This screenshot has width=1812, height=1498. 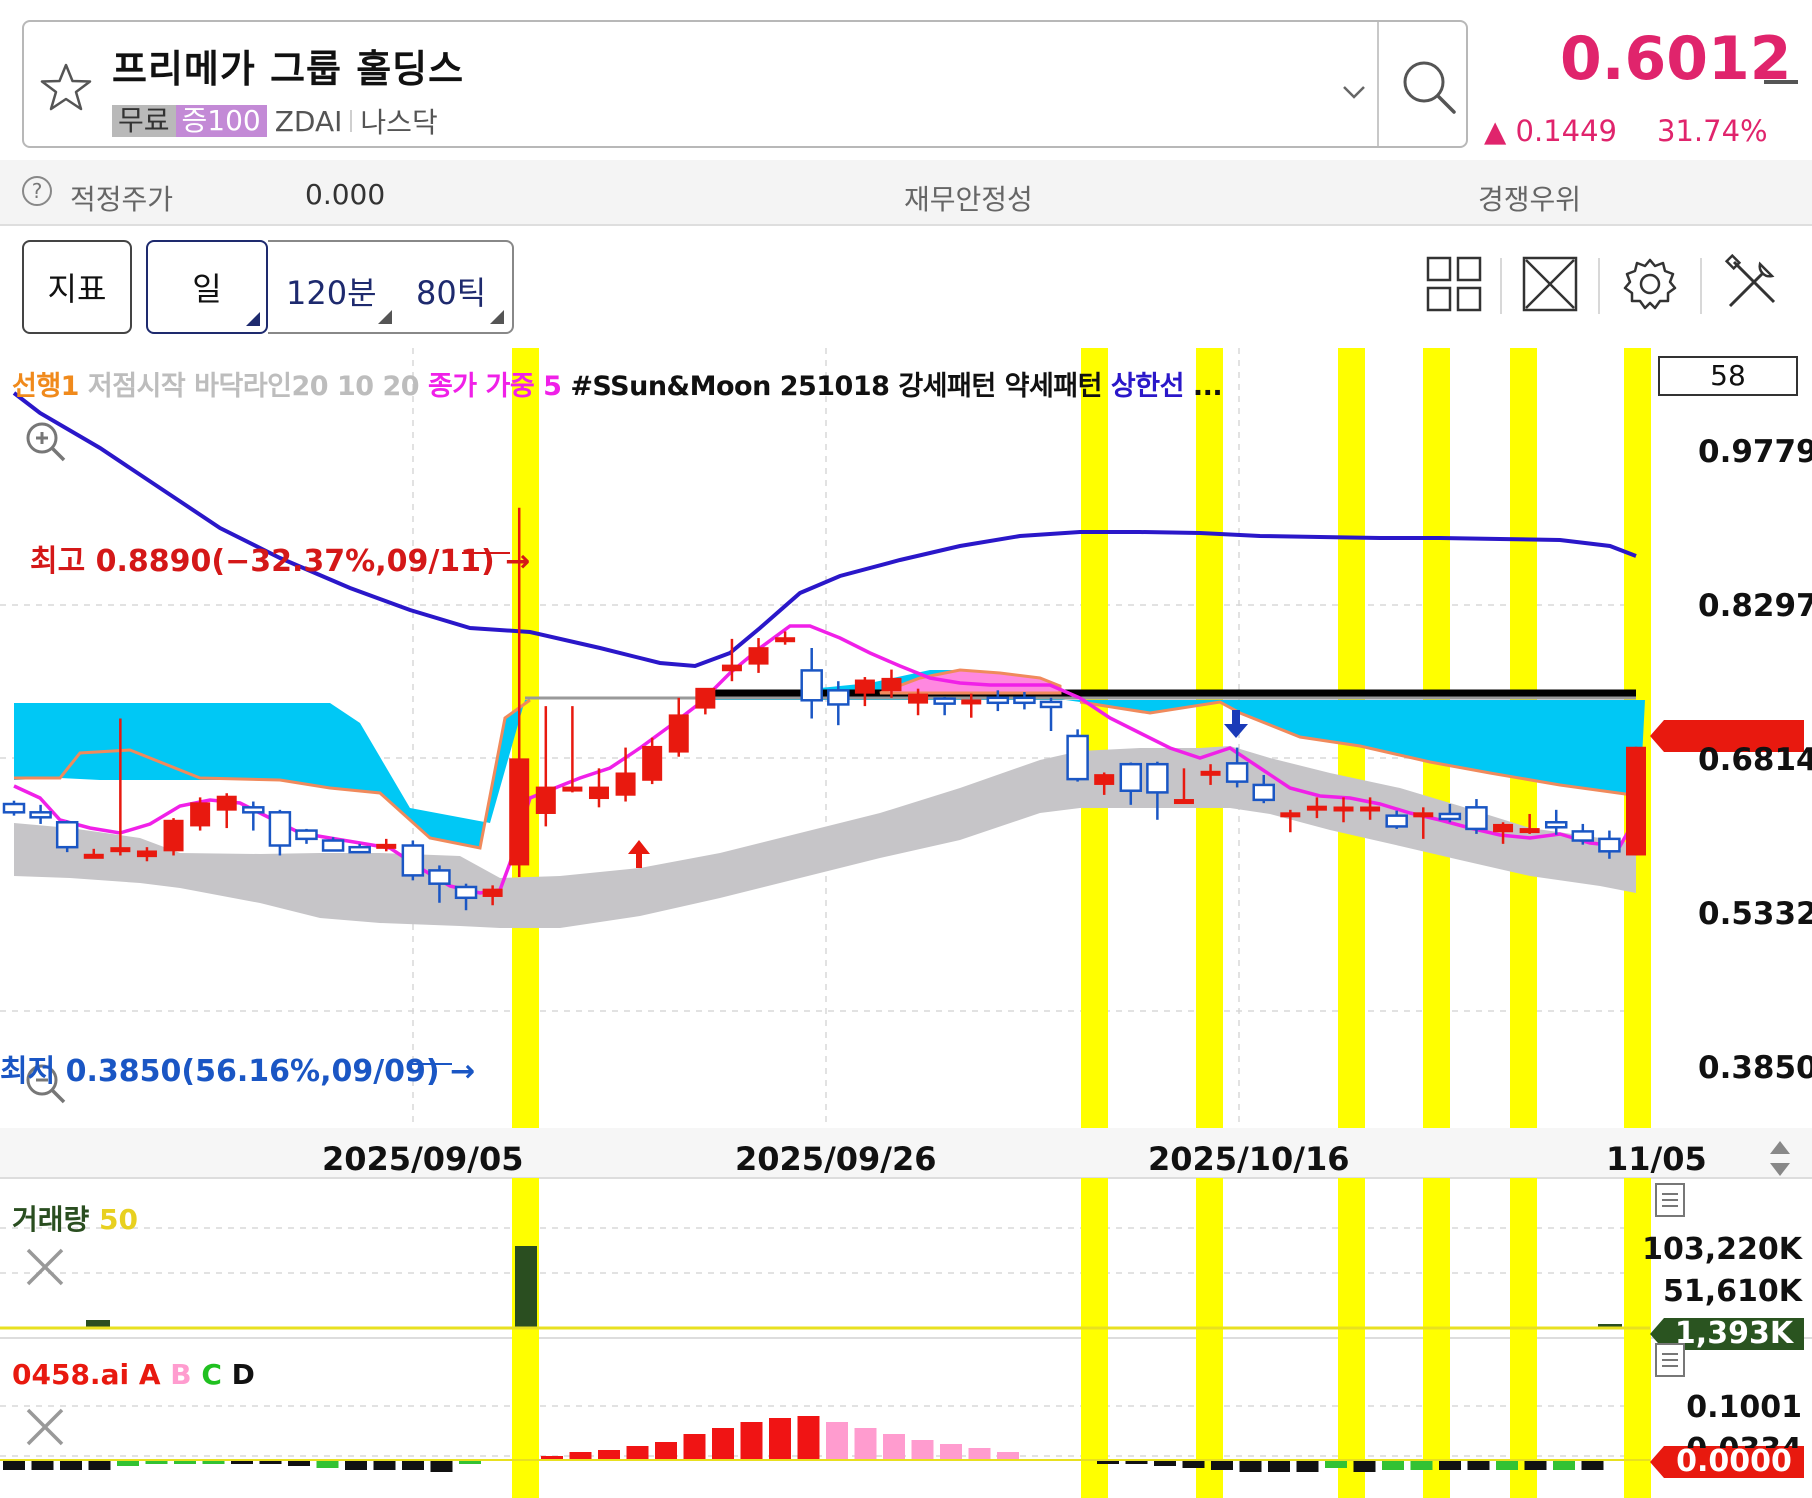 What do you see at coordinates (1053, 386) in the screenshot?
I see `legend-item: 약세패턴` at bounding box center [1053, 386].